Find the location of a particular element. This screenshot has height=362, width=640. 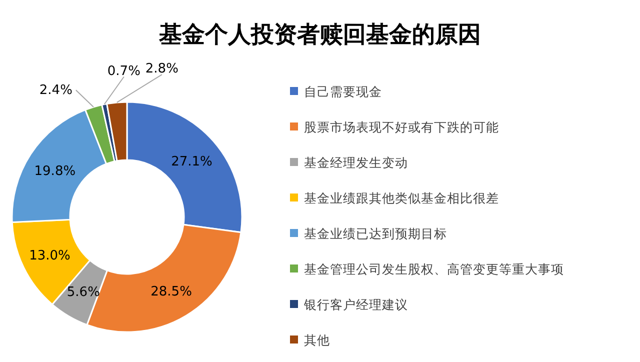

legend-item: 自己需要现金 is located at coordinates (336, 91).